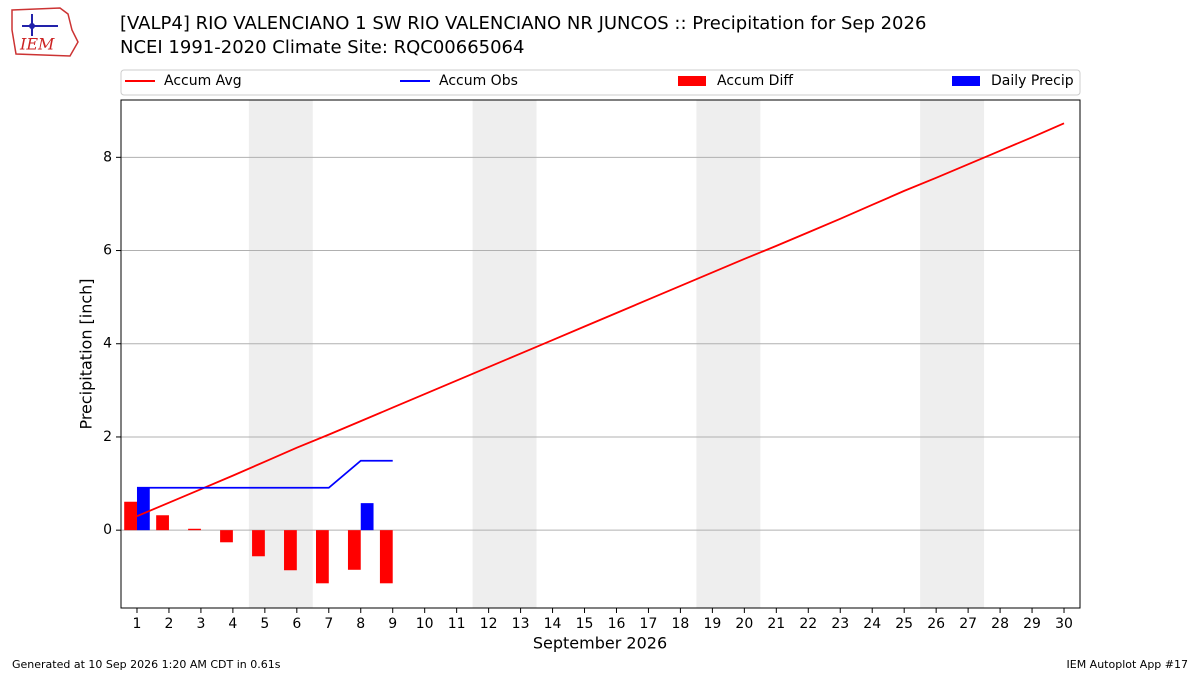 This screenshot has width=1200, height=675. I want to click on y-tick-label: 6, so click(107, 251).